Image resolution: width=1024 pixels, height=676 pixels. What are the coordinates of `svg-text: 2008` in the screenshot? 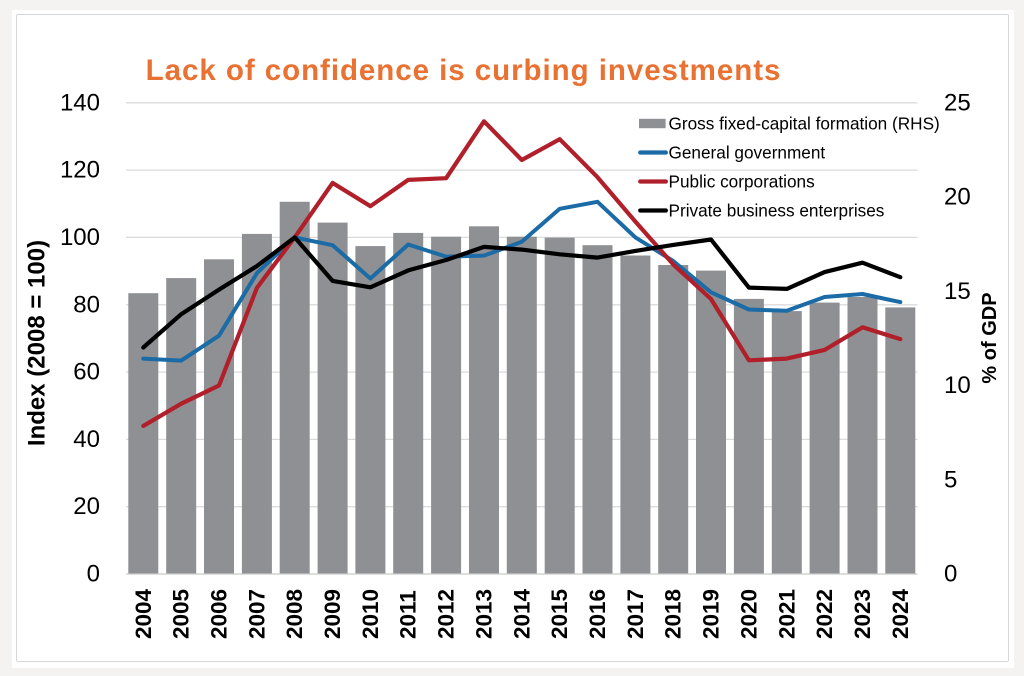 It's located at (294, 614).